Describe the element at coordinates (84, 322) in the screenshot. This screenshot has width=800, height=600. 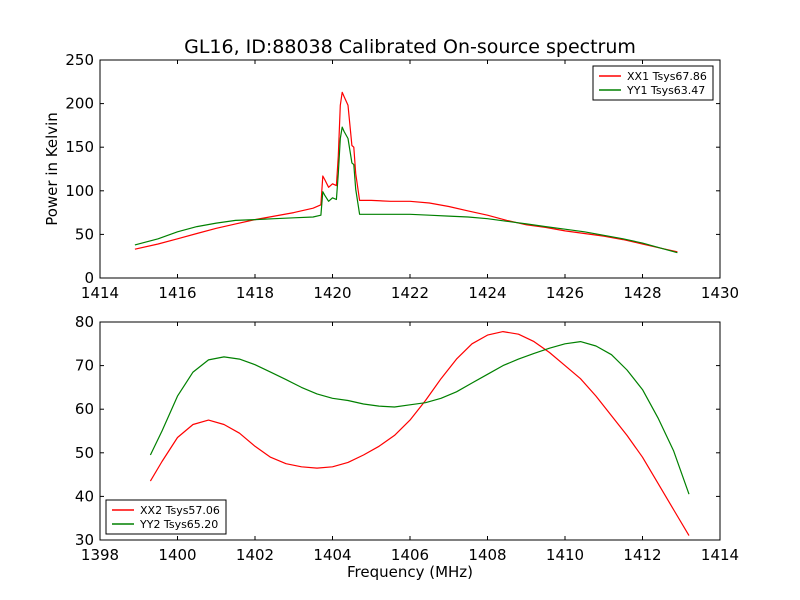
I see `bottom-y-tick-label: 80` at that location.